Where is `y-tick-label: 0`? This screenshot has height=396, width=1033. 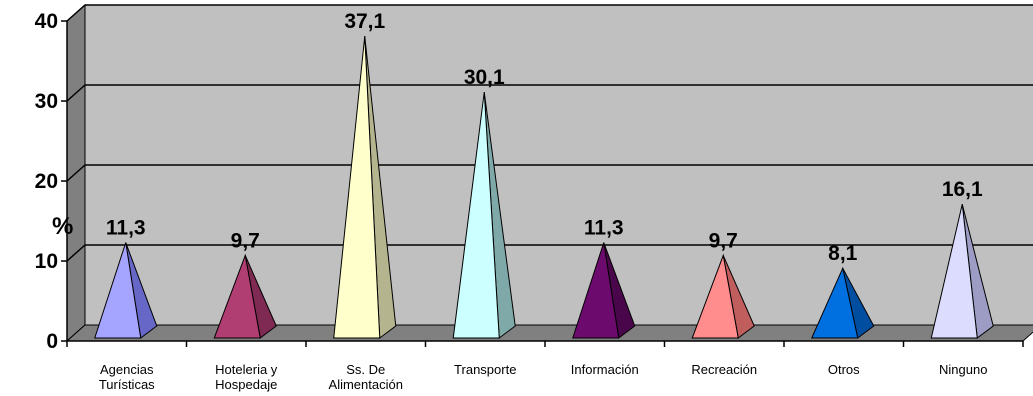 y-tick-label: 0 is located at coordinates (52, 341).